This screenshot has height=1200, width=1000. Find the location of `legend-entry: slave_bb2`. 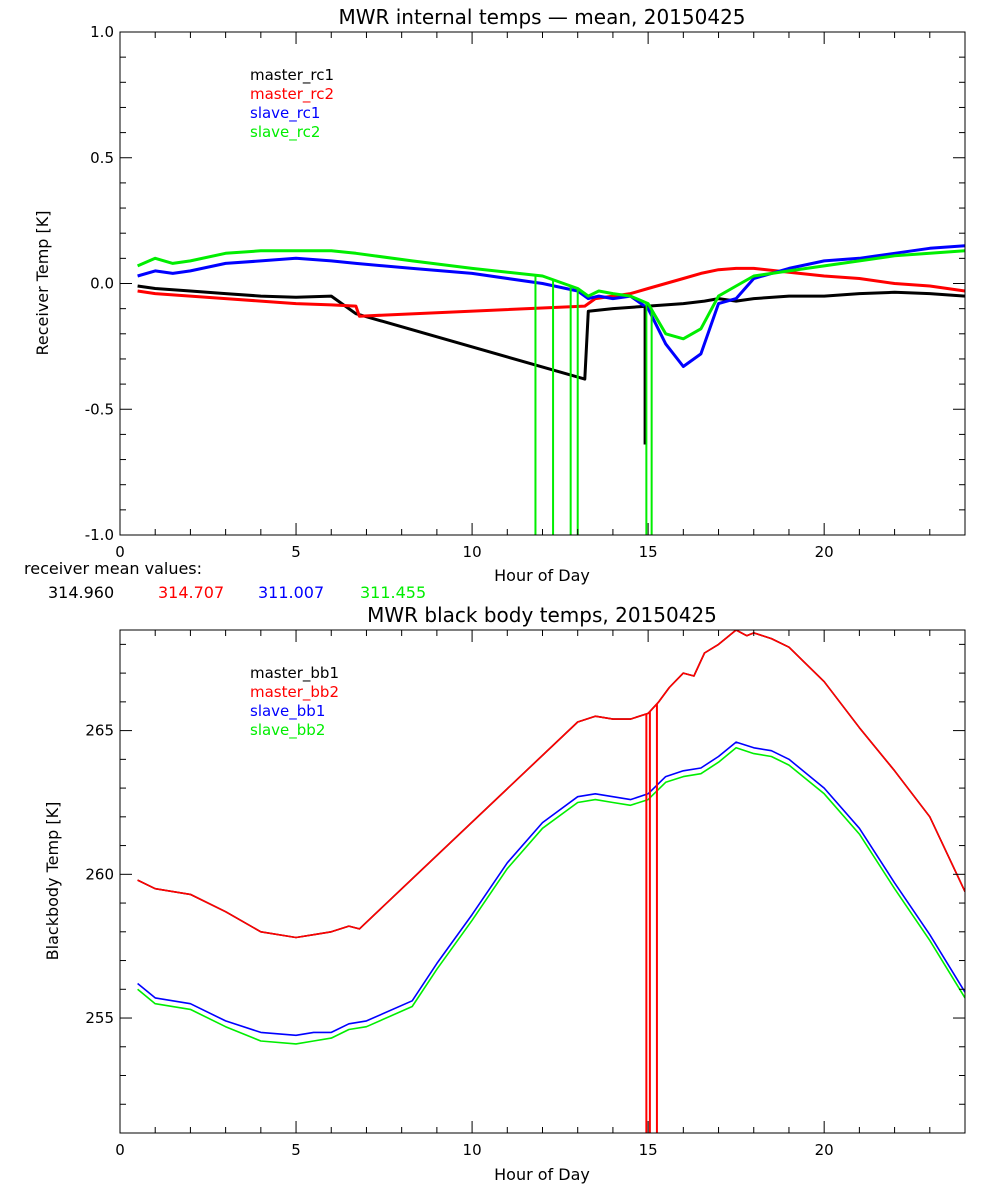

legend-entry: slave_bb2 is located at coordinates (287, 730).